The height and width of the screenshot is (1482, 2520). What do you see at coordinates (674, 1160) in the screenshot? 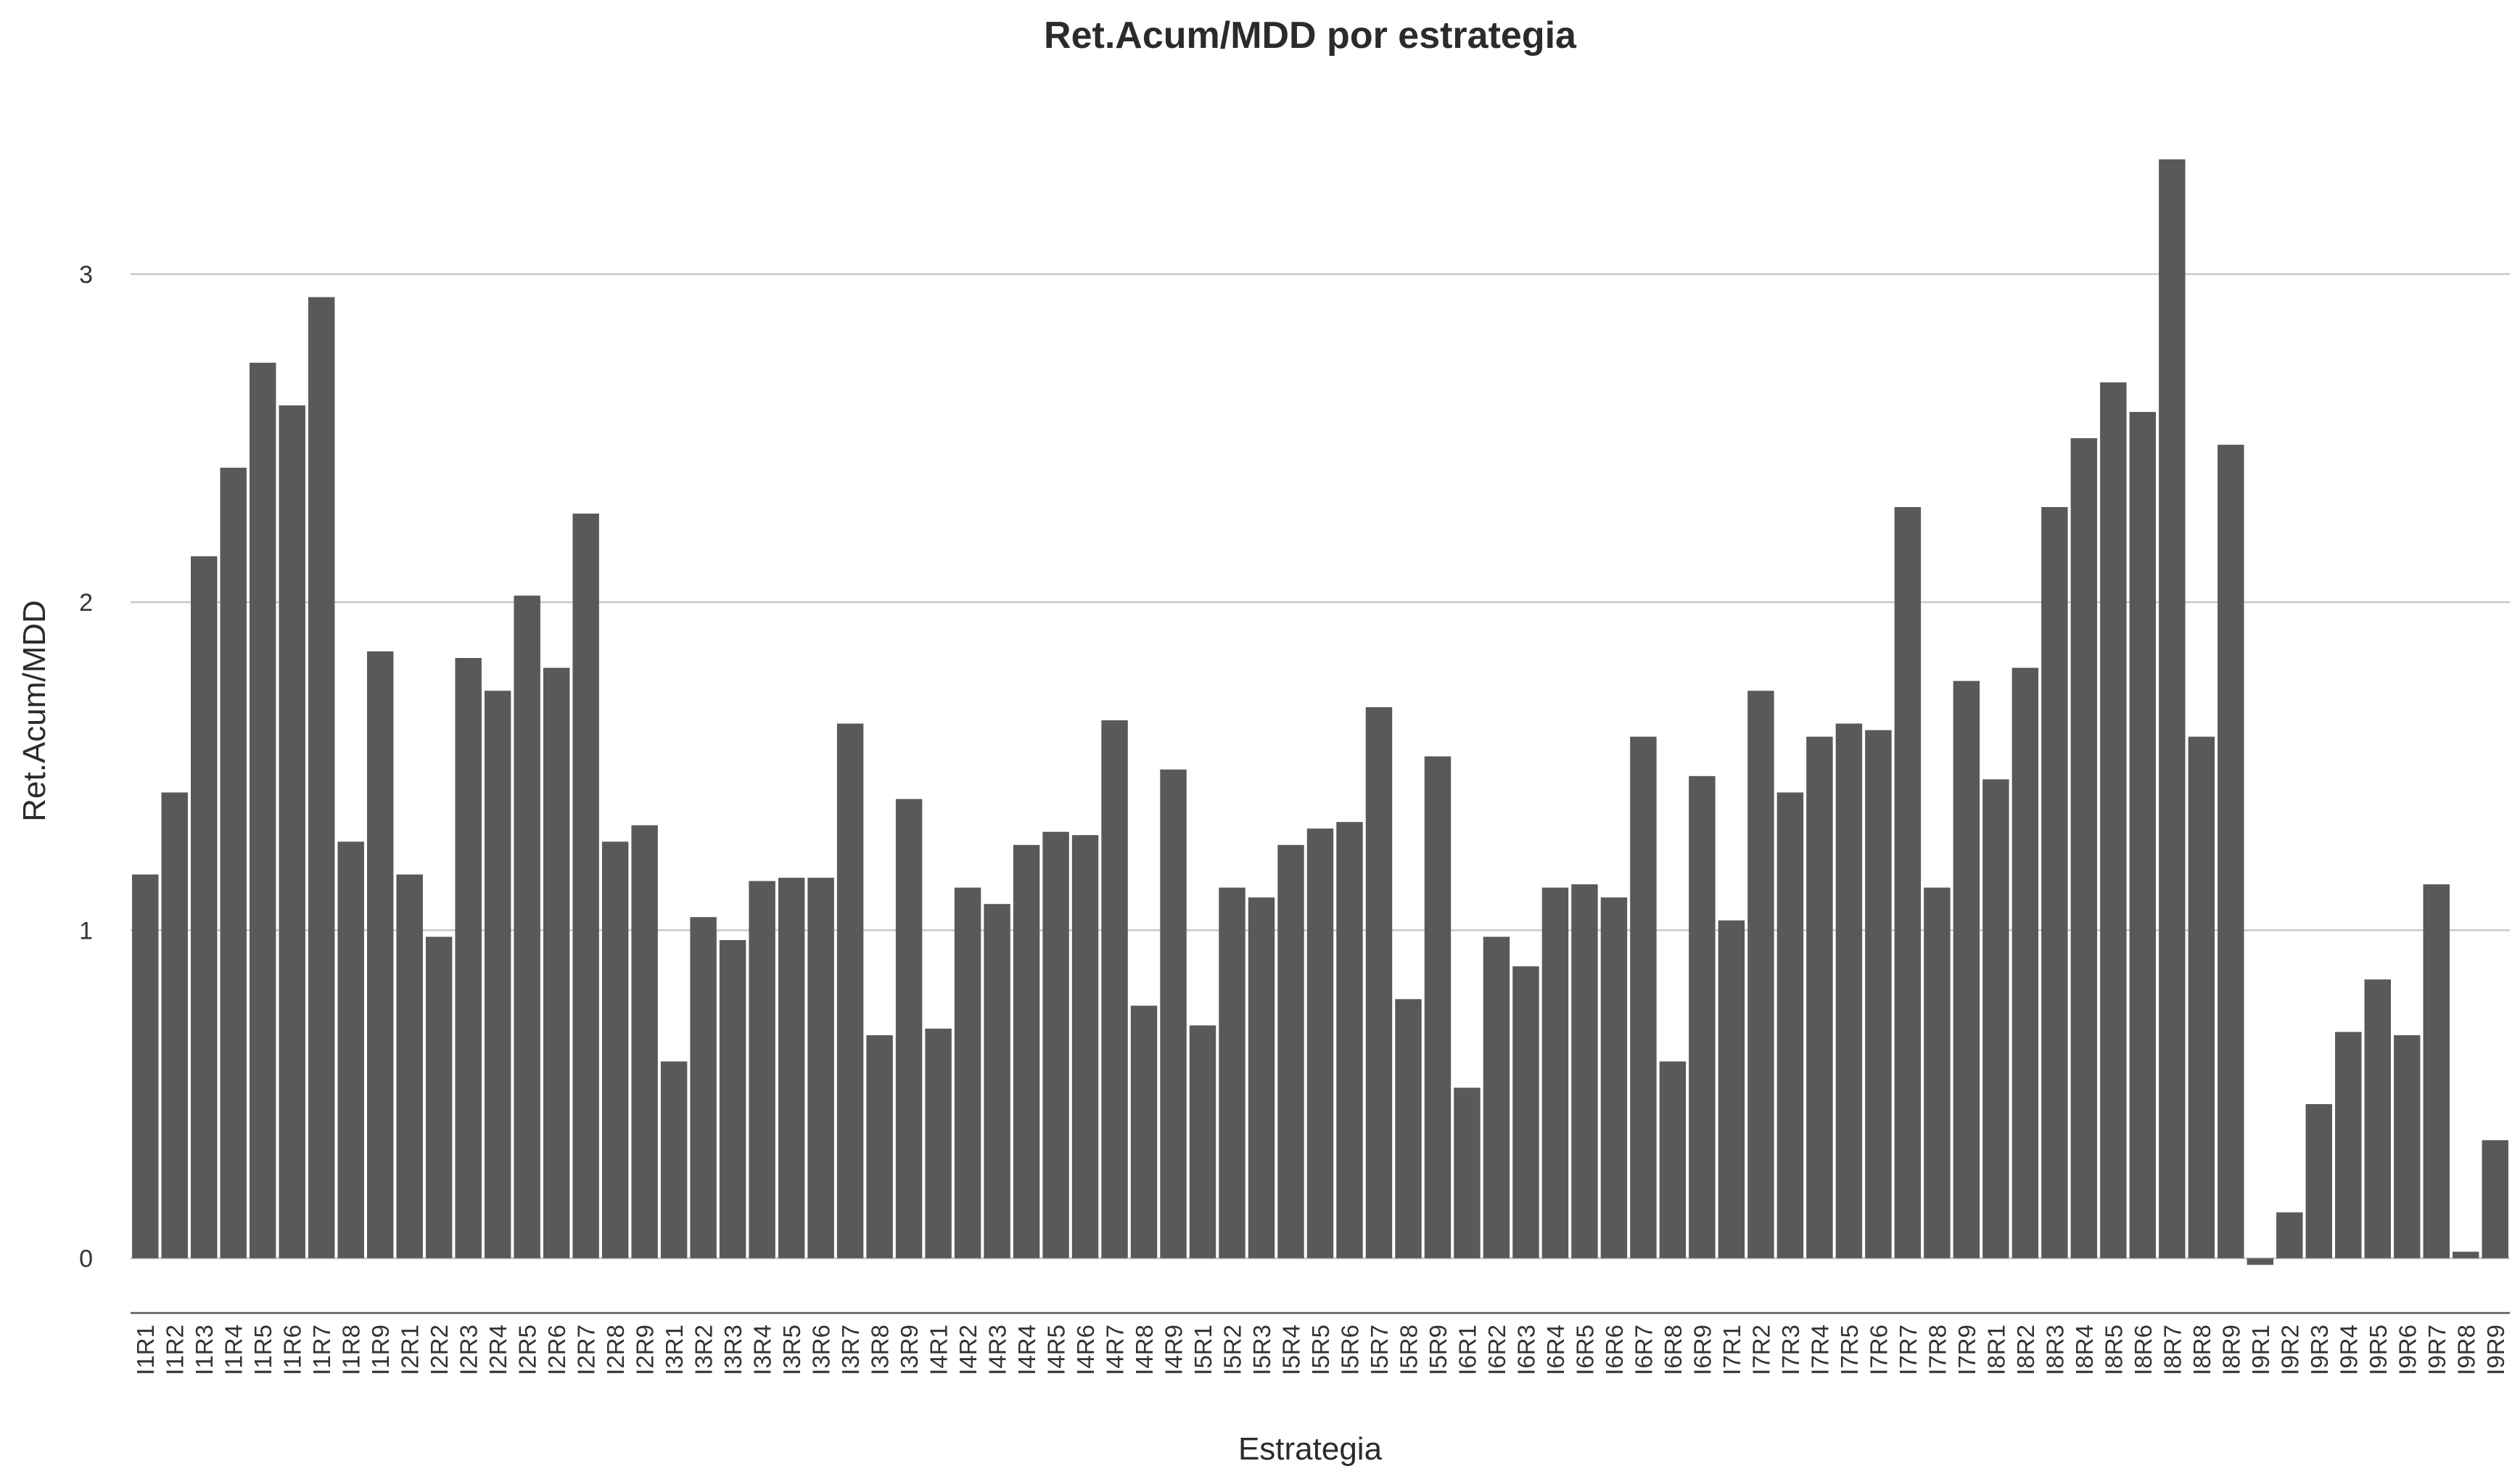
I see `bar-i3r1` at bounding box center [674, 1160].